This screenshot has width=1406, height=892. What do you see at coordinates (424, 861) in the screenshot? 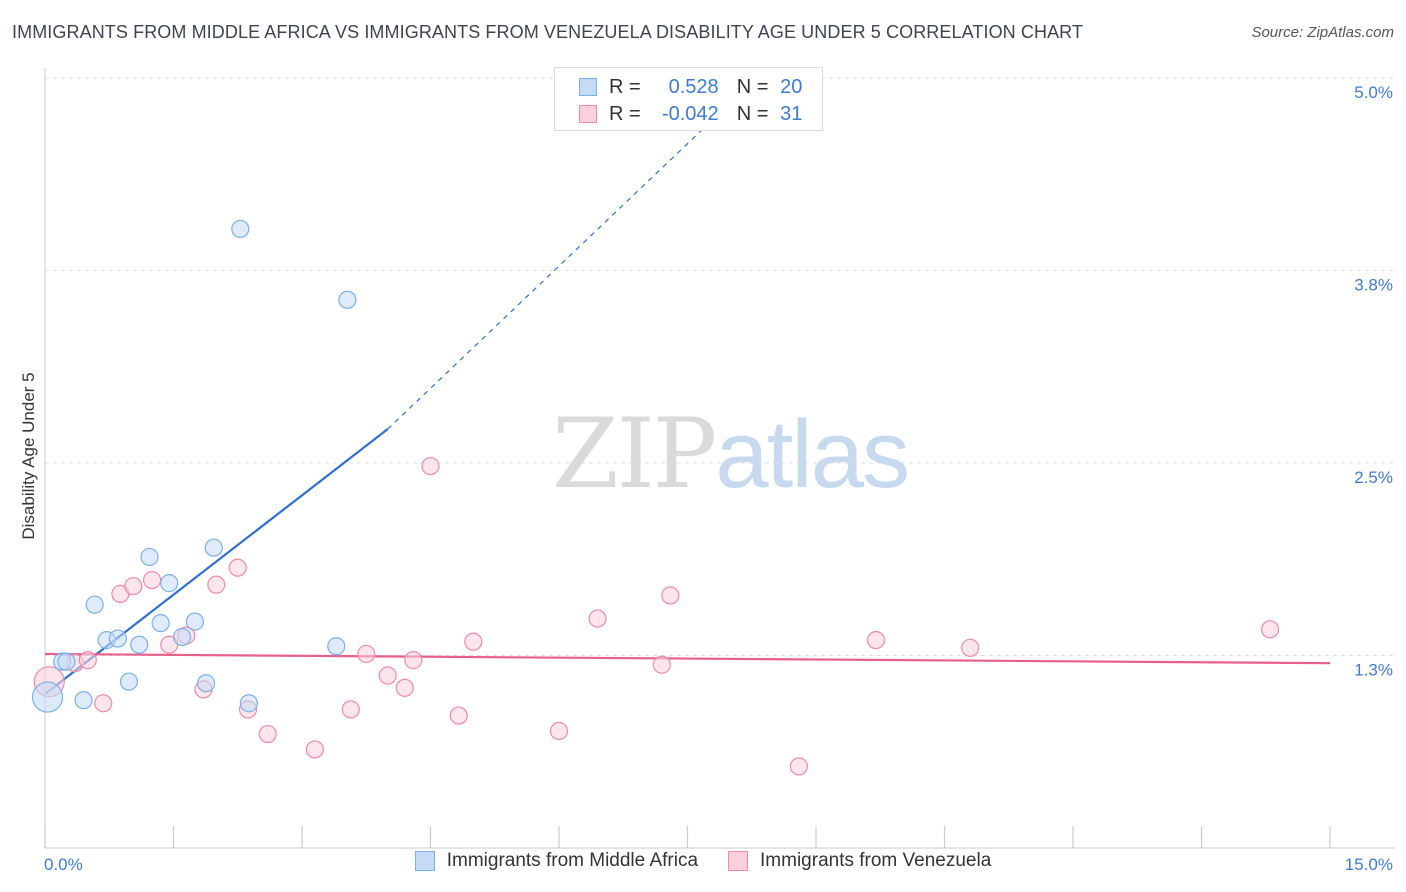
I see `series-swatch-blue` at bounding box center [424, 861].